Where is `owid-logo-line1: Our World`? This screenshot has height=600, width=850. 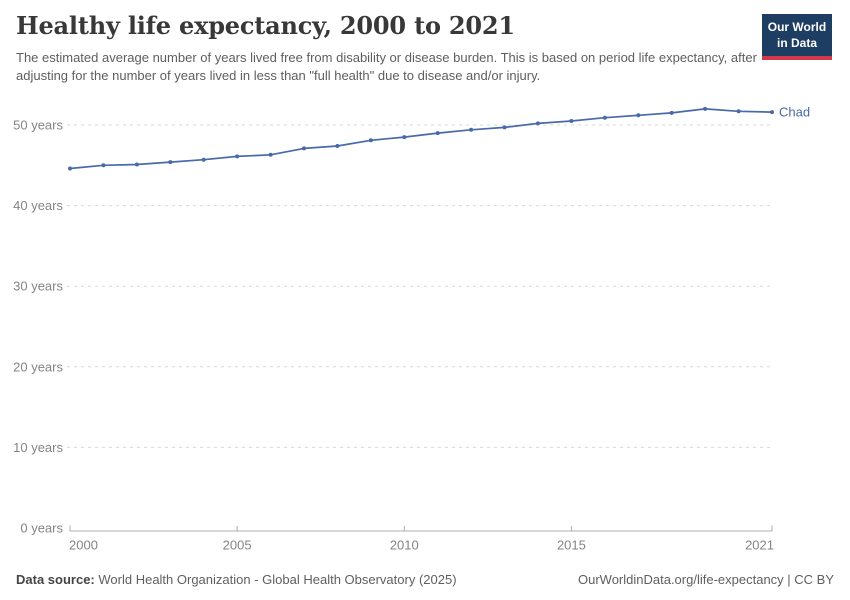 owid-logo-line1: Our World is located at coordinates (797, 27).